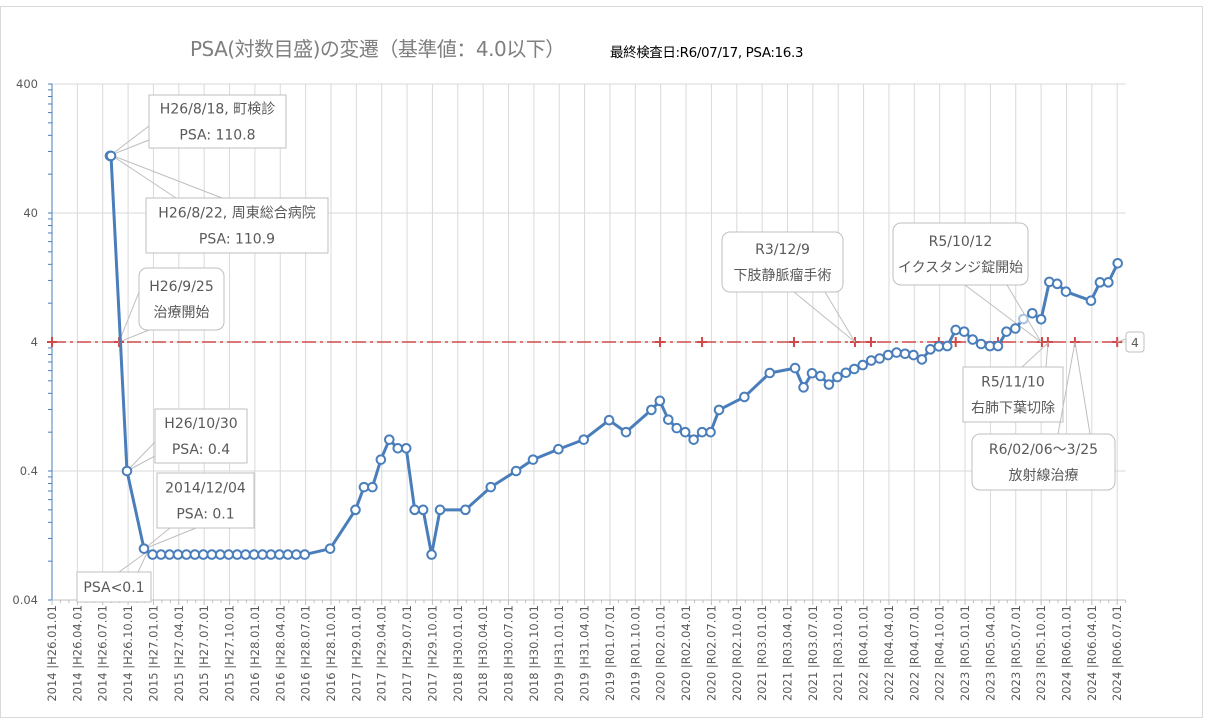 The width and height of the screenshot is (1206, 720). What do you see at coordinates (585, 653) in the screenshot?
I see `x-tick-label: 2019 |H31.04.01` at bounding box center [585, 653].